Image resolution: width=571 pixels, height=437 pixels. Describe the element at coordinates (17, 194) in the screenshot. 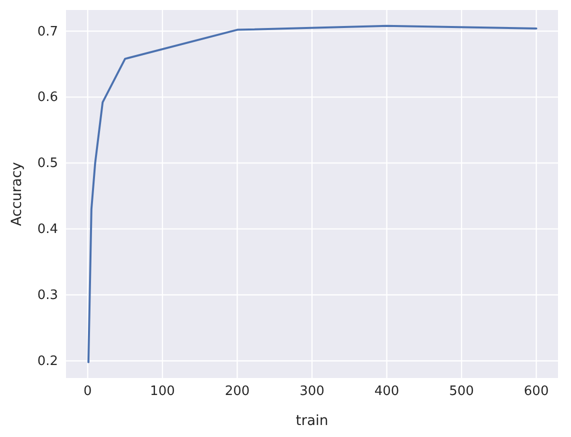

I see `y-axis-title: Accuracy` at that location.